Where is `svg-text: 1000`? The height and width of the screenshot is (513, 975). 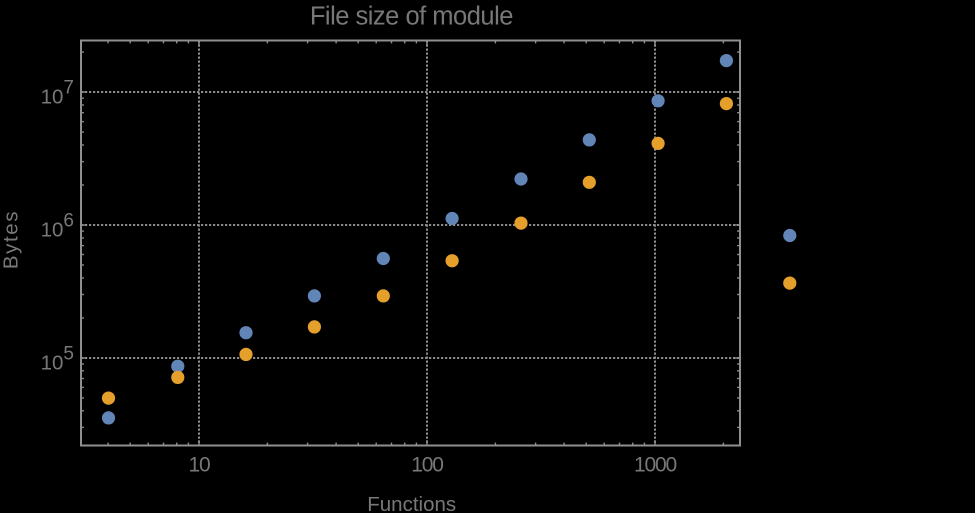 svg-text: 1000 is located at coordinates (655, 465).